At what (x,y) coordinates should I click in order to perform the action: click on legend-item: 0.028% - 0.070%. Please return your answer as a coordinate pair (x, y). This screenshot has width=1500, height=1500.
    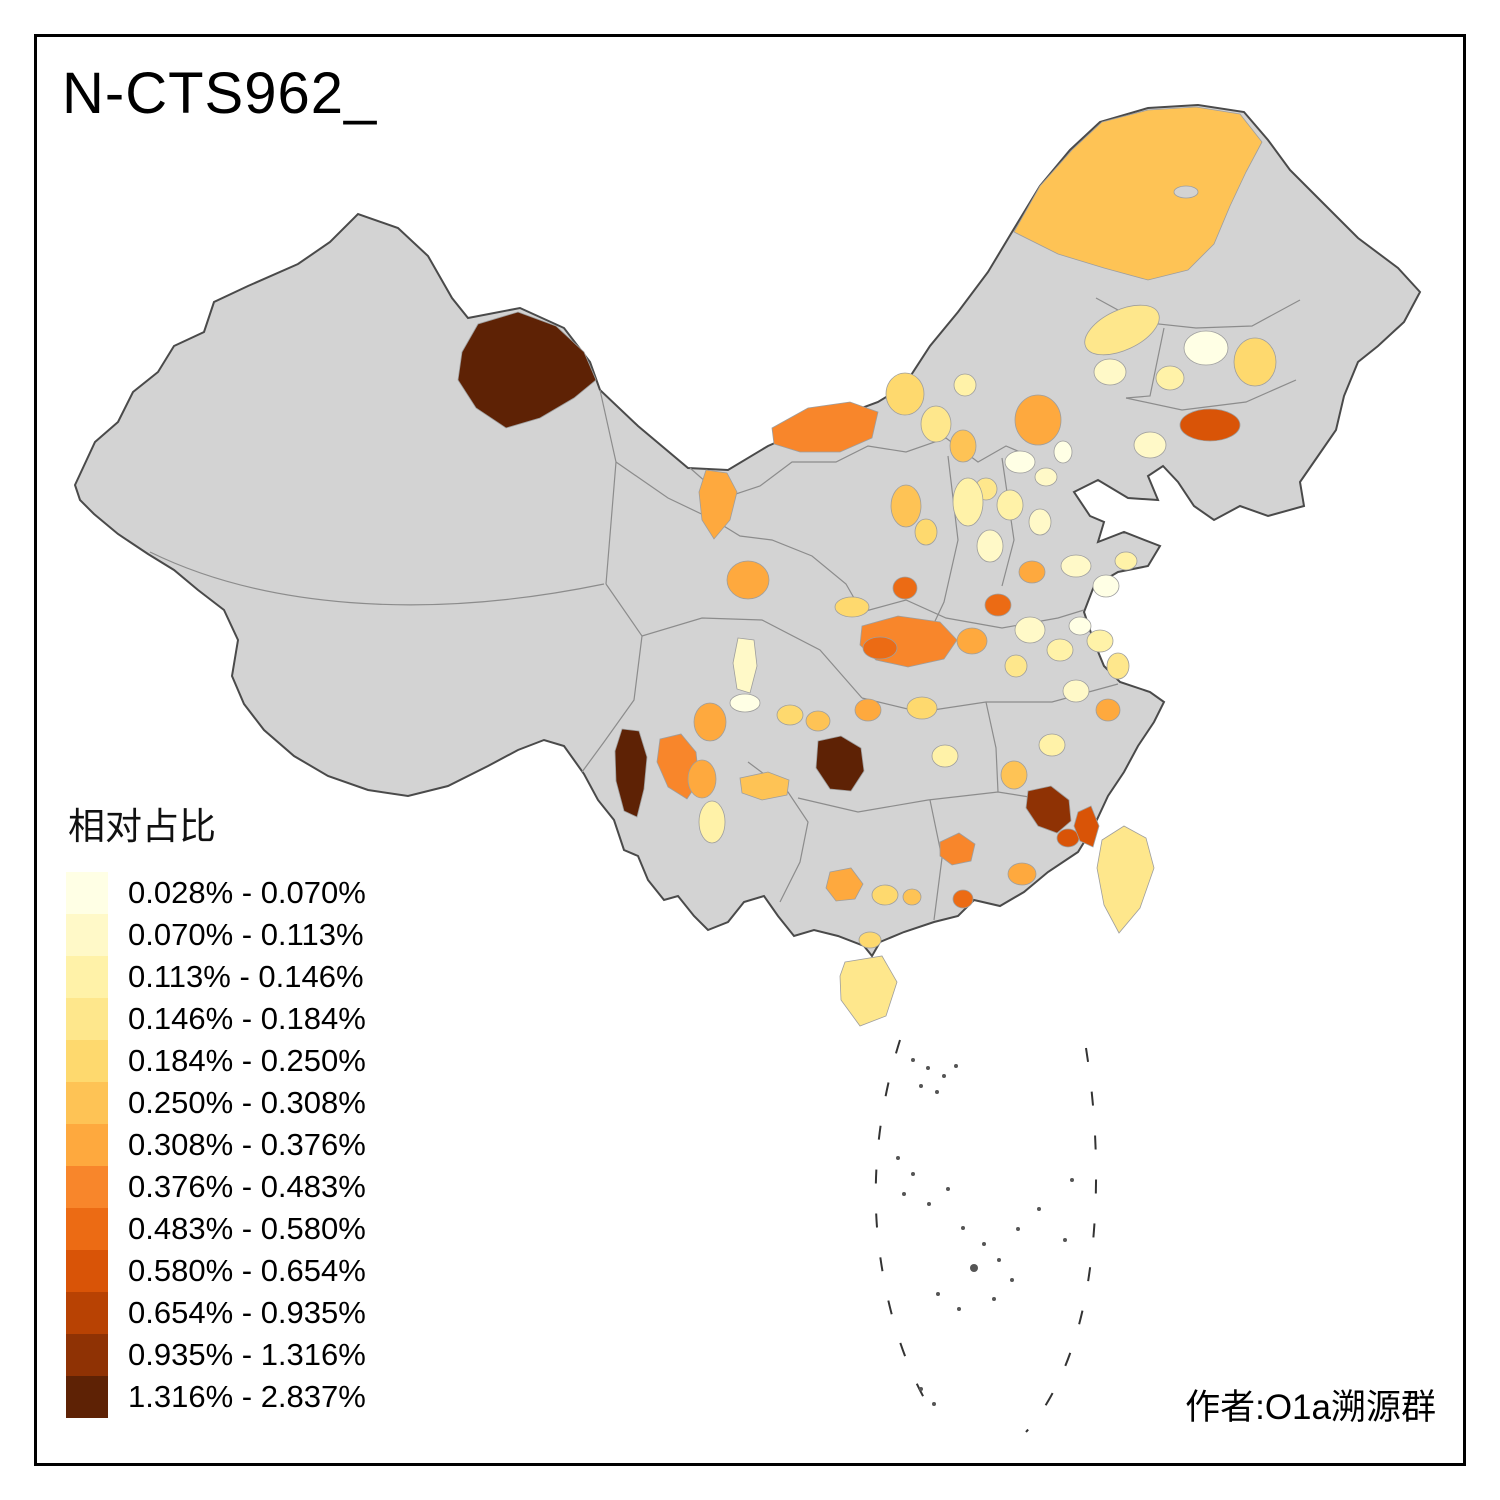
    Looking at the image, I should click on (216, 893).